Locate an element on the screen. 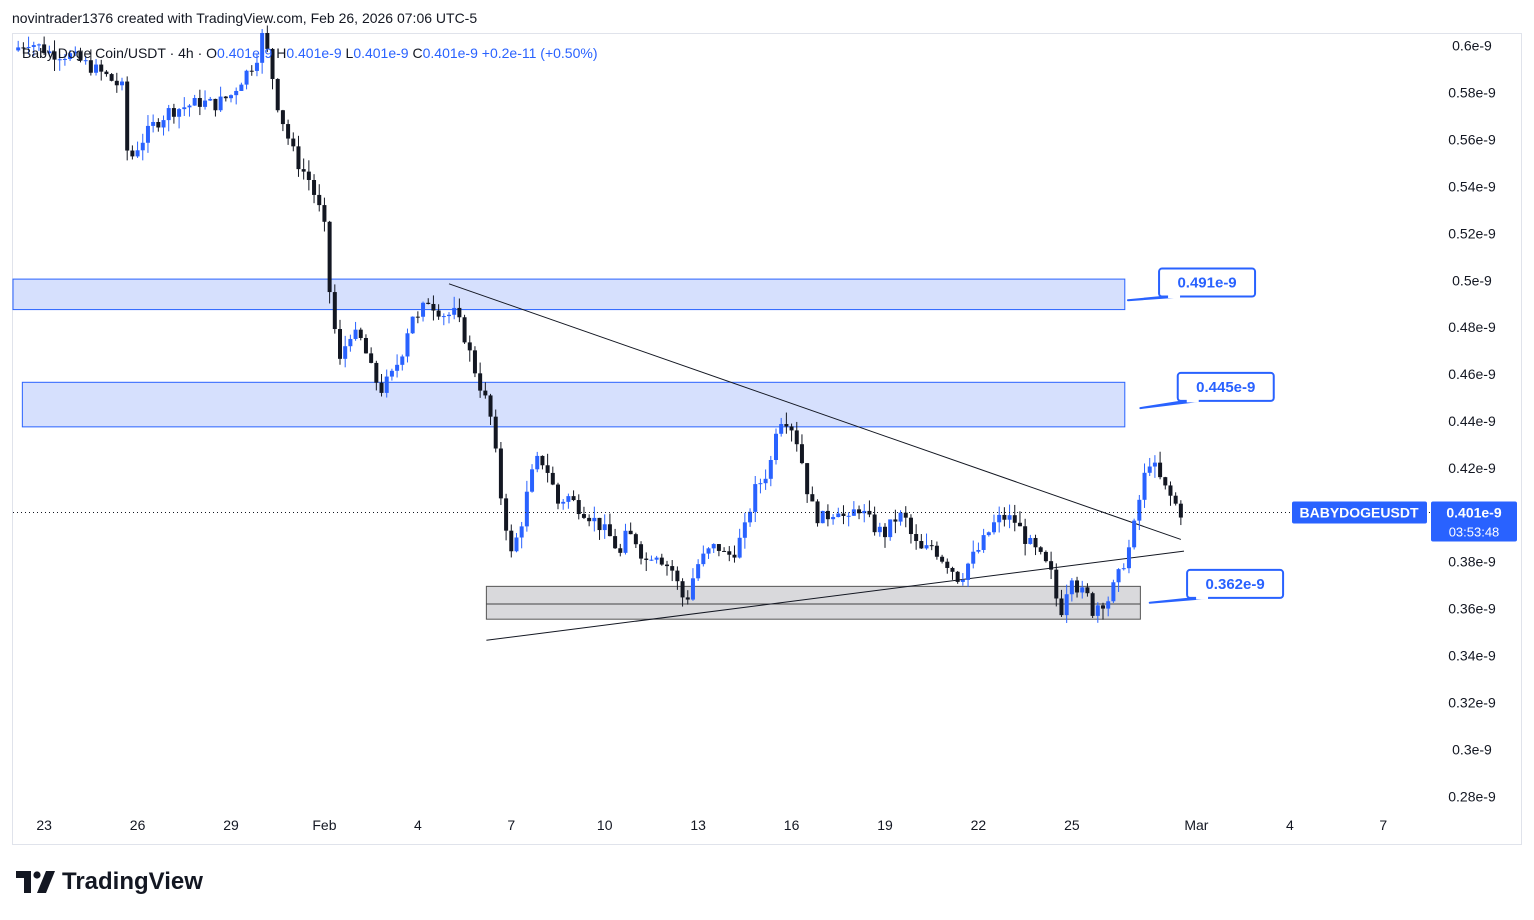 The image size is (1534, 920). price-tick-0: 0.6e-9 is located at coordinates (1472, 46).